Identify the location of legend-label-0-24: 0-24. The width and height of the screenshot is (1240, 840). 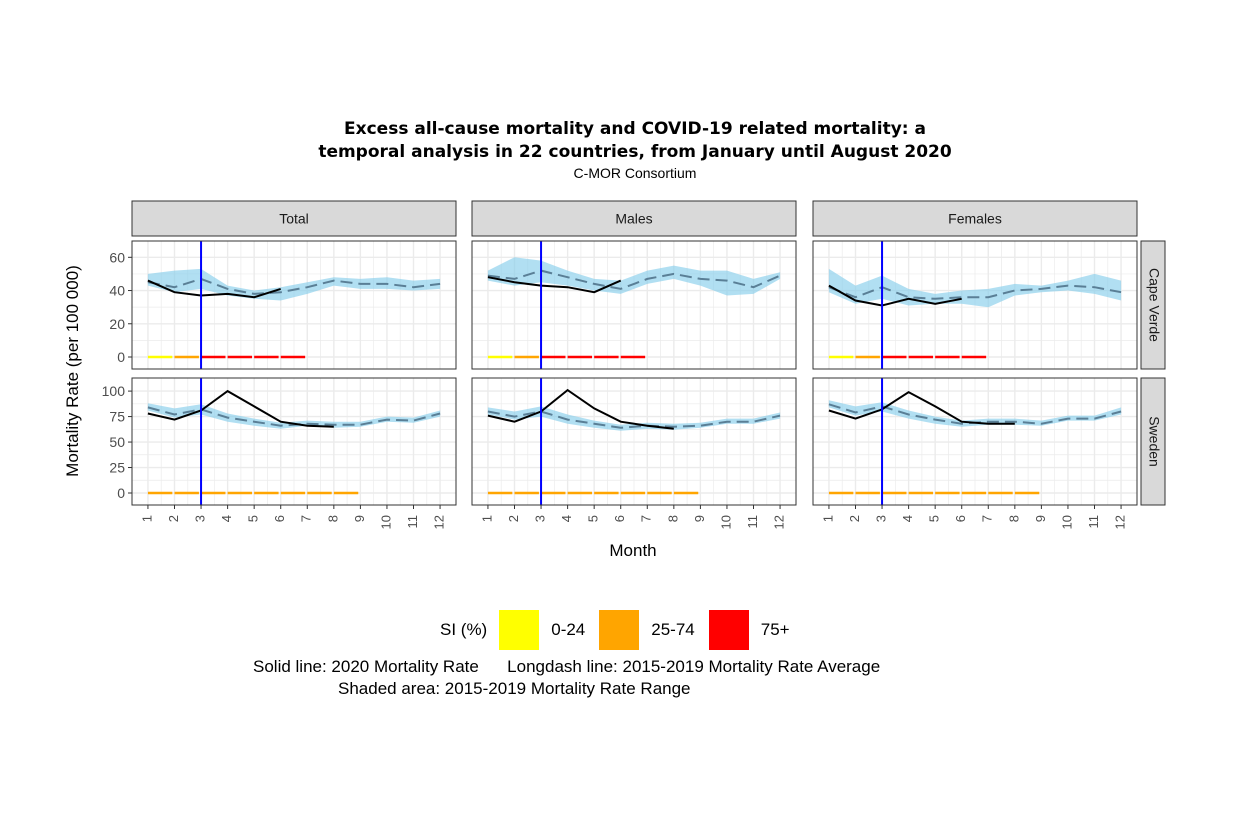
(568, 629).